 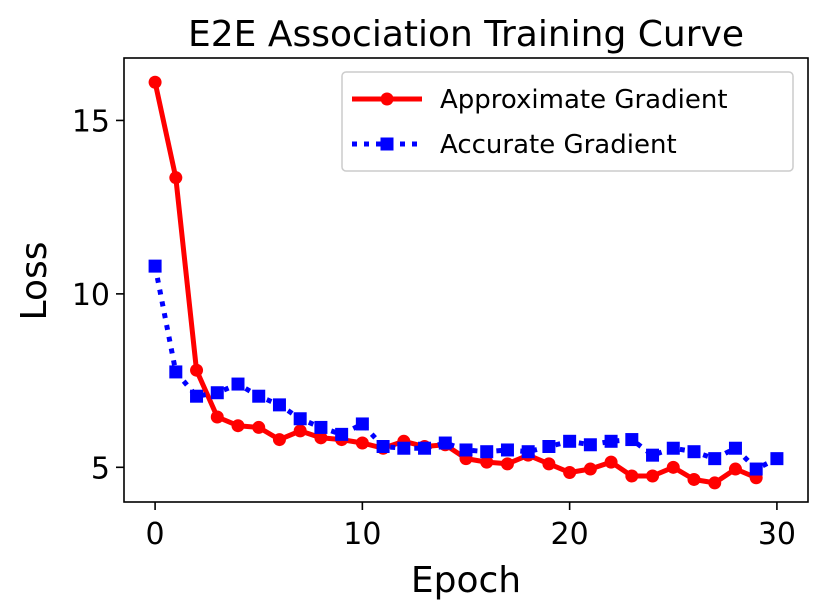 What do you see at coordinates (91, 295) in the screenshot?
I see `y-tick-label-10: 10` at bounding box center [91, 295].